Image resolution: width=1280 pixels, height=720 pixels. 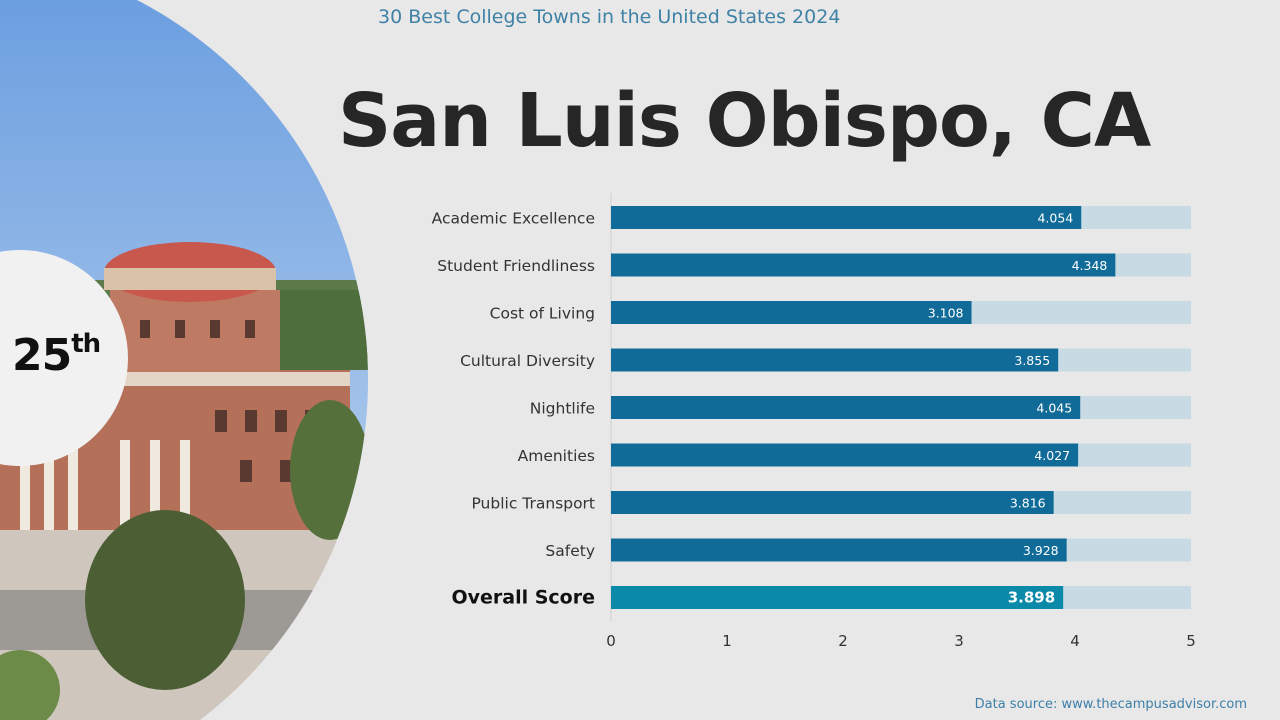 What do you see at coordinates (1028, 503) in the screenshot?
I see `value-label: 3.816` at bounding box center [1028, 503].